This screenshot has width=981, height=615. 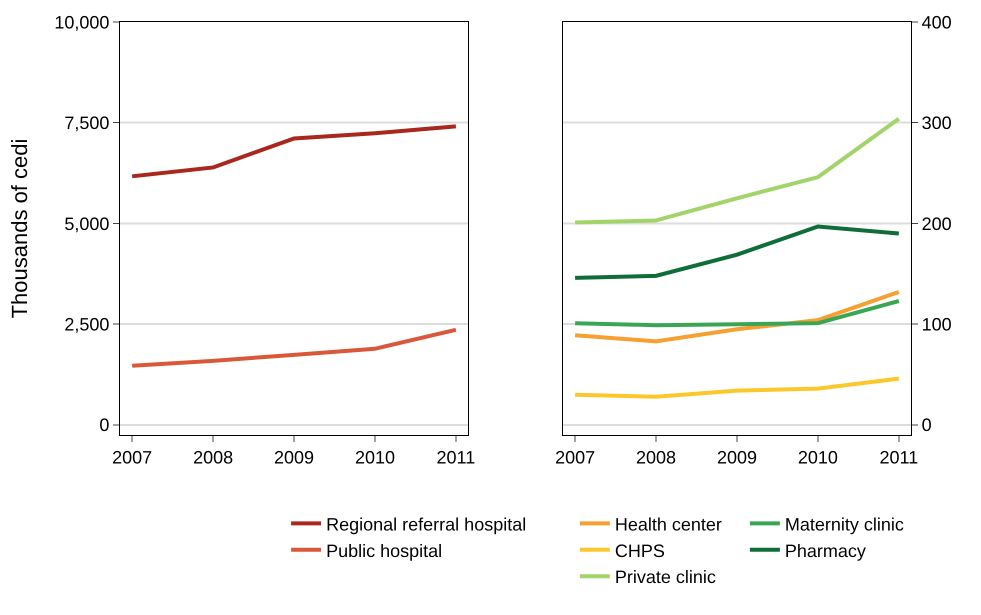 What do you see at coordinates (825, 550) in the screenshot?
I see `legend-label: Pharmacy` at bounding box center [825, 550].